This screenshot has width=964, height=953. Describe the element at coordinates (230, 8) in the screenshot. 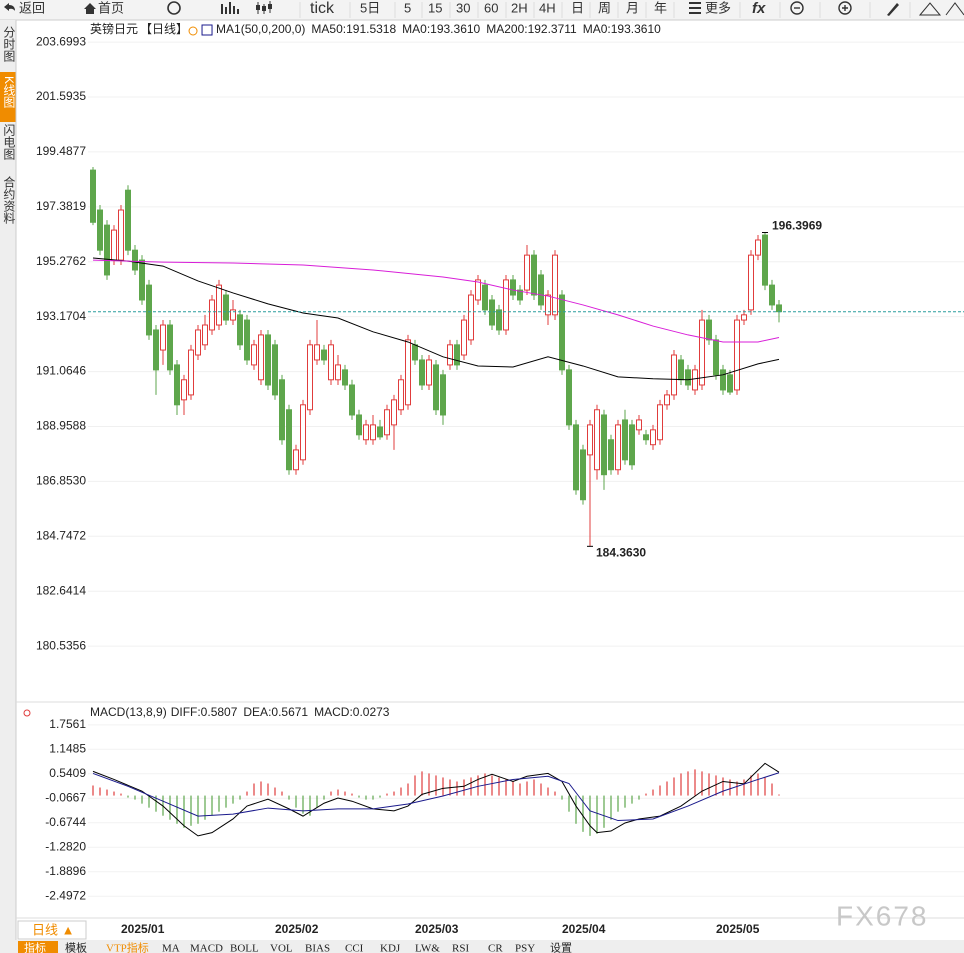

I see `bars-icon` at that location.